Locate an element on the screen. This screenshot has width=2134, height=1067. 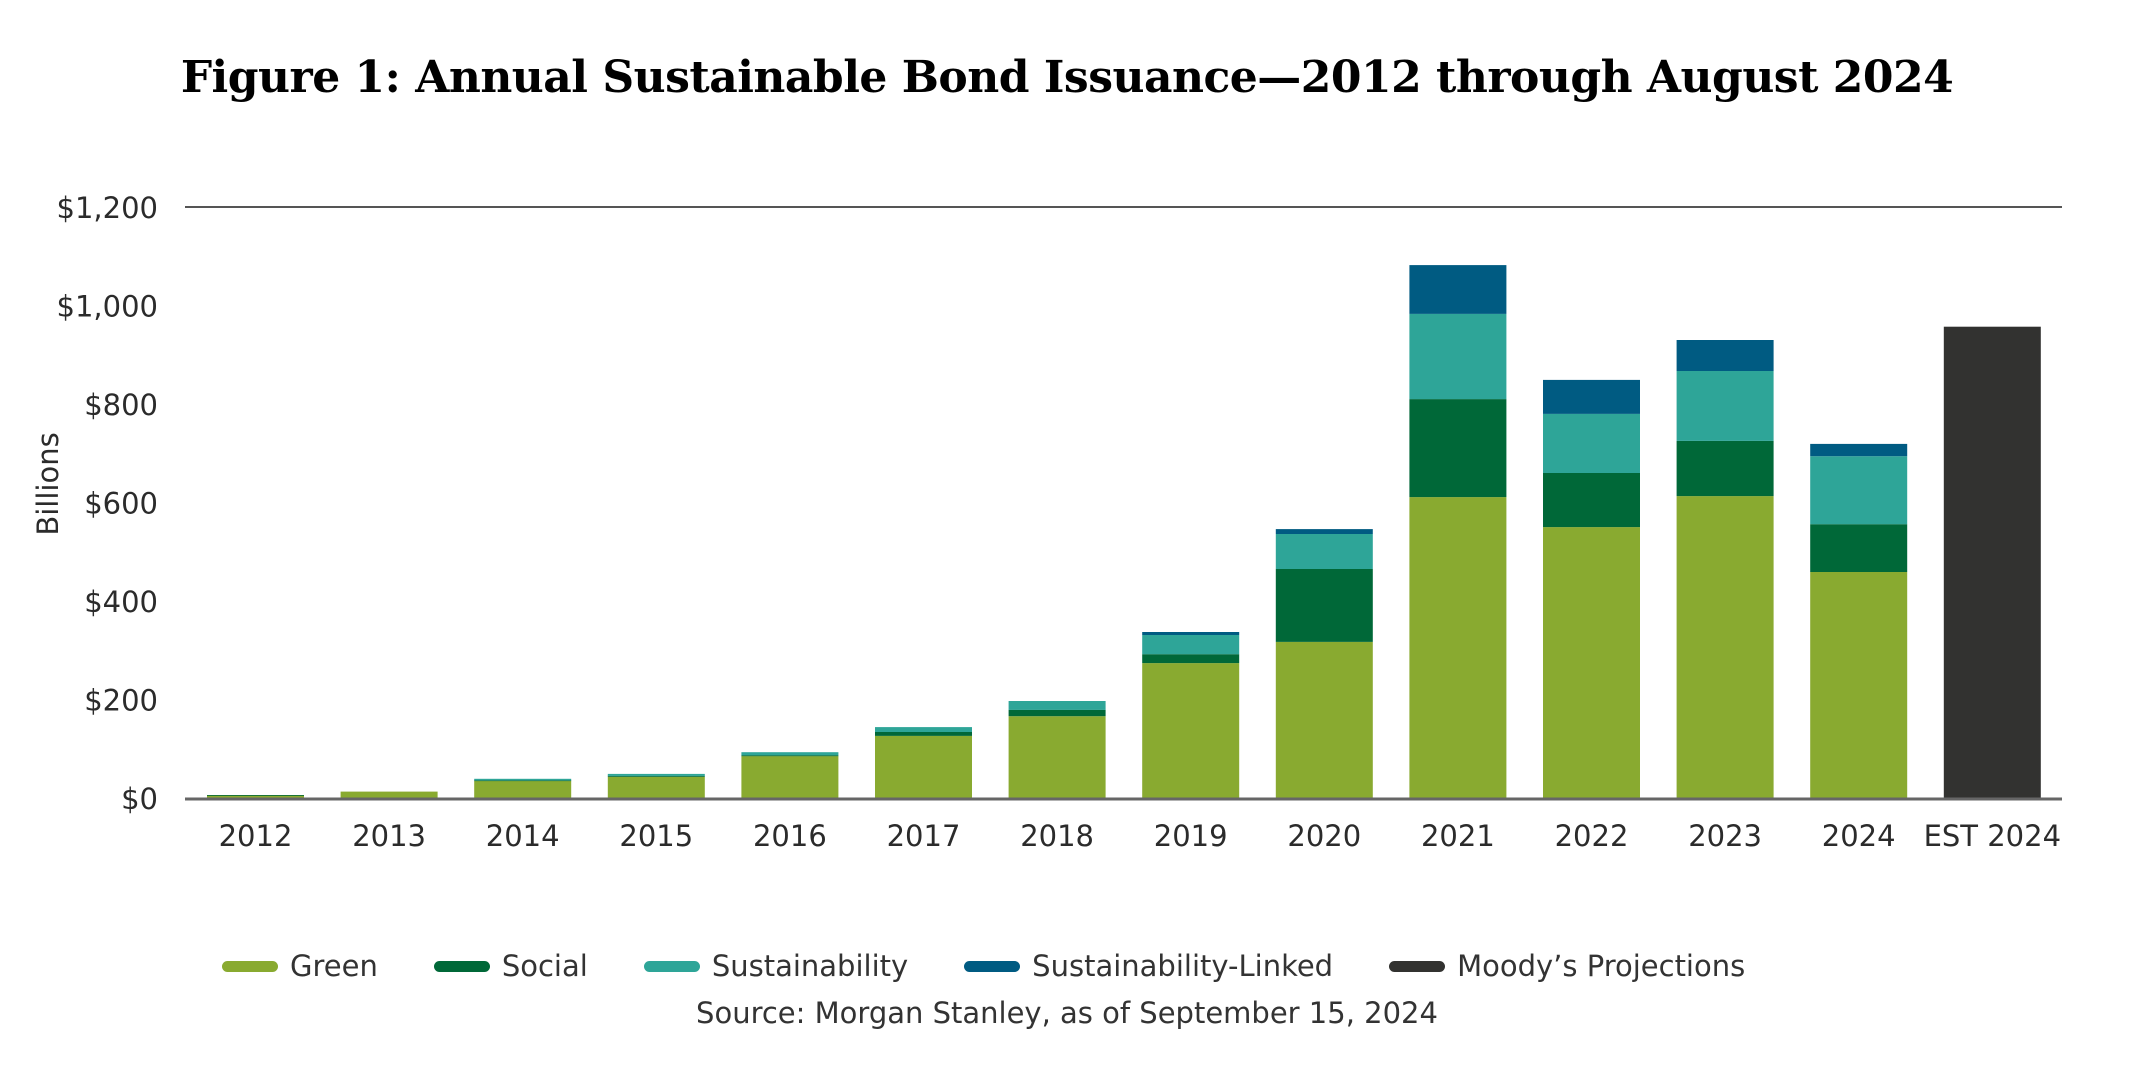
bar-2024-green is located at coordinates (1859, 684).